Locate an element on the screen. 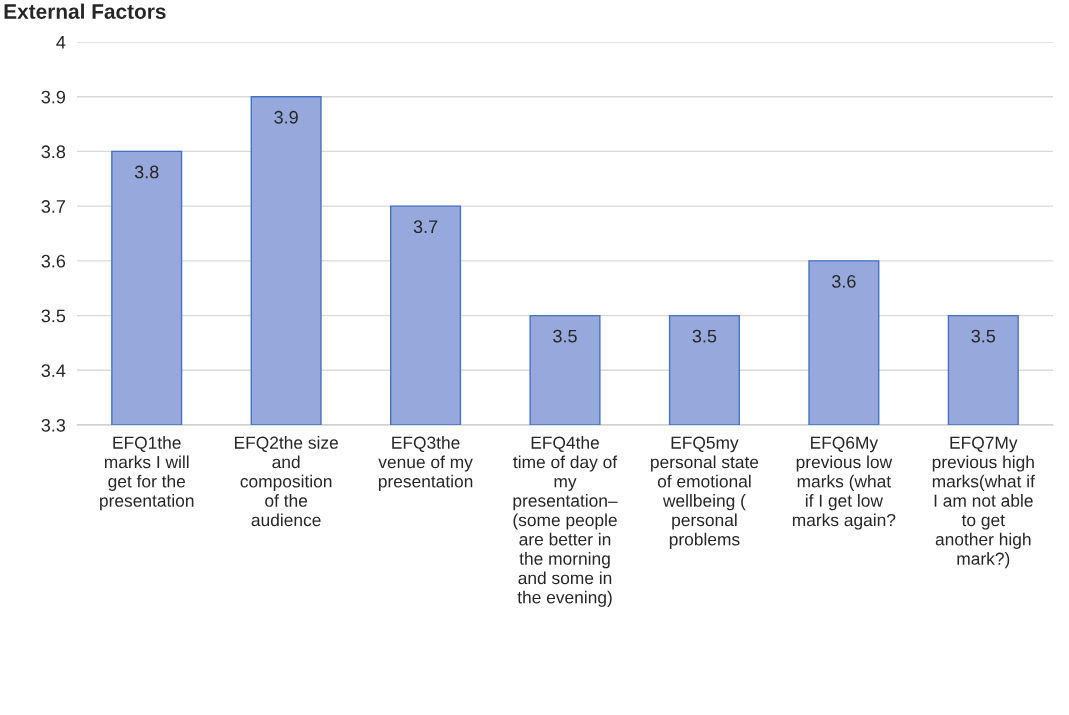 The image size is (1069, 715). y-tick-label: 3.6 is located at coordinates (53, 261).